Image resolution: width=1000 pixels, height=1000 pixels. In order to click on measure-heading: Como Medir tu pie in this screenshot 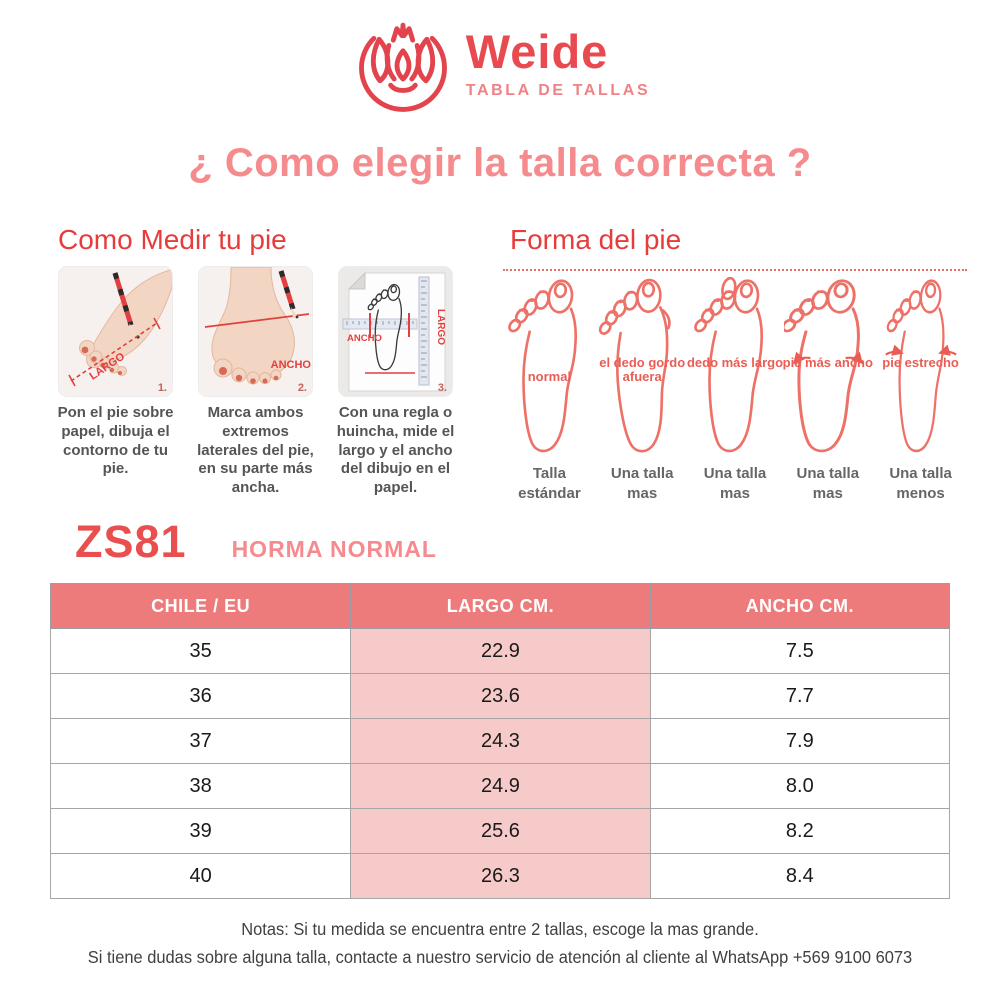, I will do `click(172, 239)`.